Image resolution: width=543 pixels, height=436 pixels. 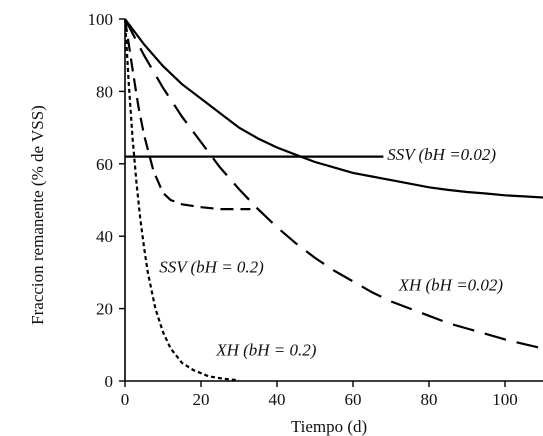 What do you see at coordinates (125, 399) in the screenshot?
I see `x-tick-label: 0` at bounding box center [125, 399].